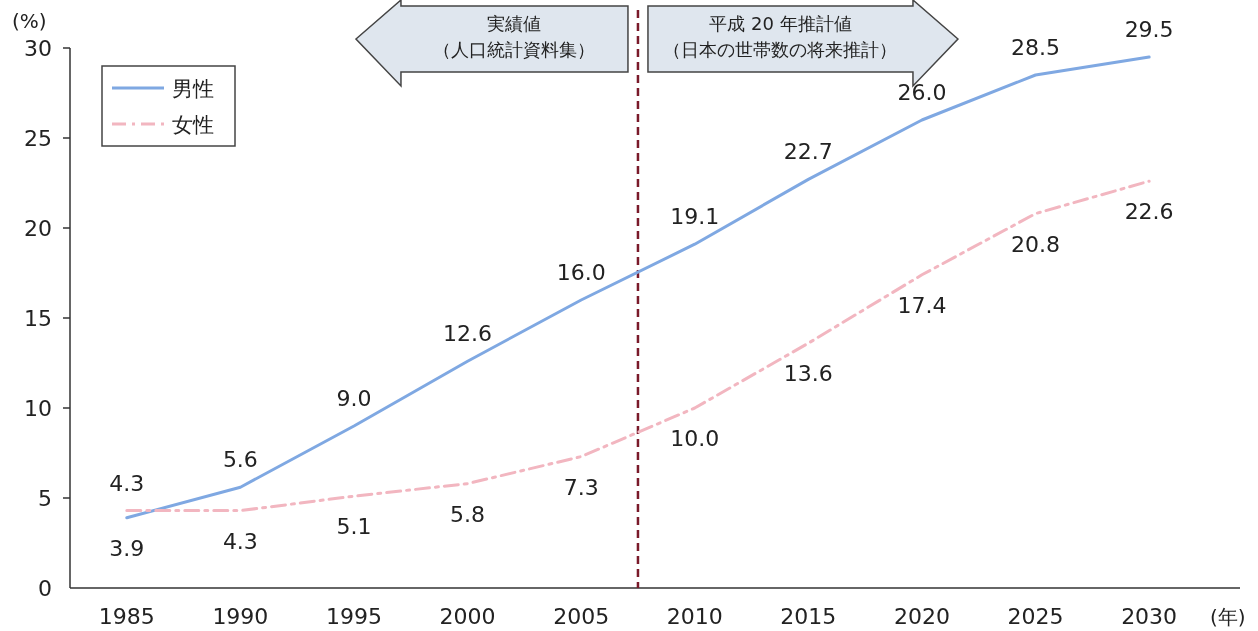 This screenshot has width=1258, height=631. I want to click on y-tick-label: 5, so click(45, 498).